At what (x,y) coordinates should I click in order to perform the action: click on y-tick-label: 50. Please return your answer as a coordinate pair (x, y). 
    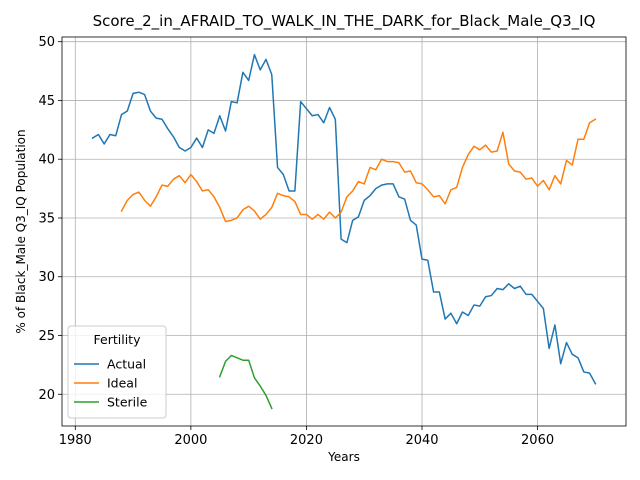
    Looking at the image, I should click on (46, 42).